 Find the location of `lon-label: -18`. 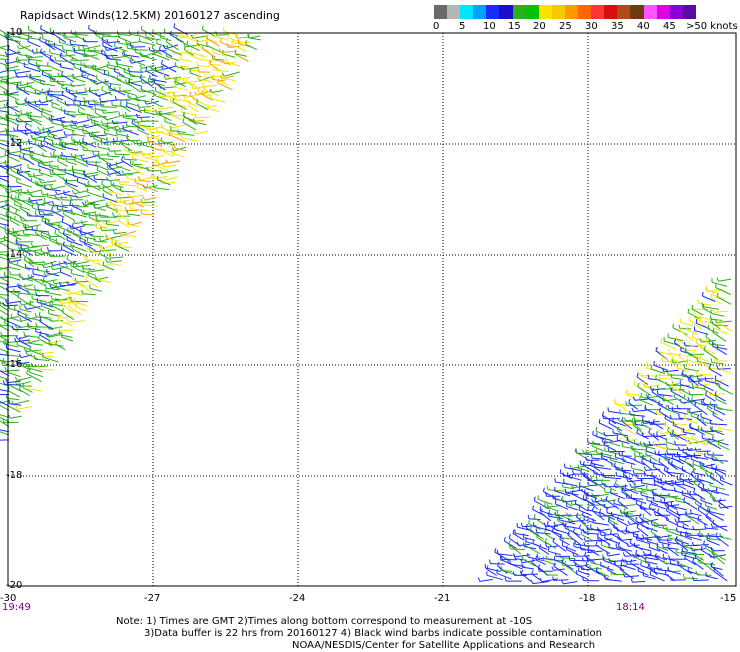

lon-label: -18 is located at coordinates (587, 598).